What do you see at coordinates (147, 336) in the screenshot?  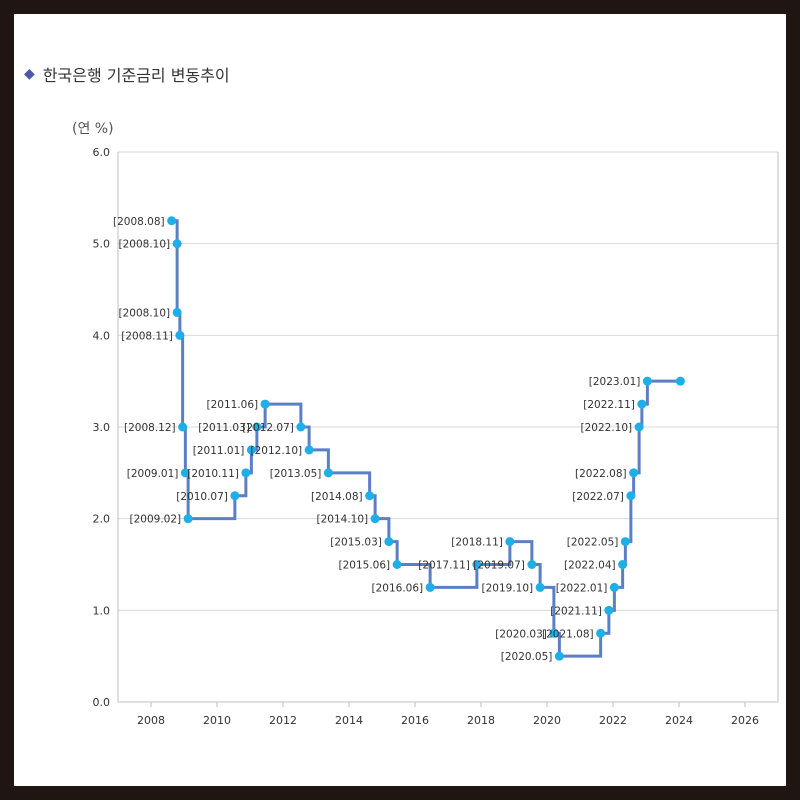 I see `data-label: [2008.11]` at bounding box center [147, 336].